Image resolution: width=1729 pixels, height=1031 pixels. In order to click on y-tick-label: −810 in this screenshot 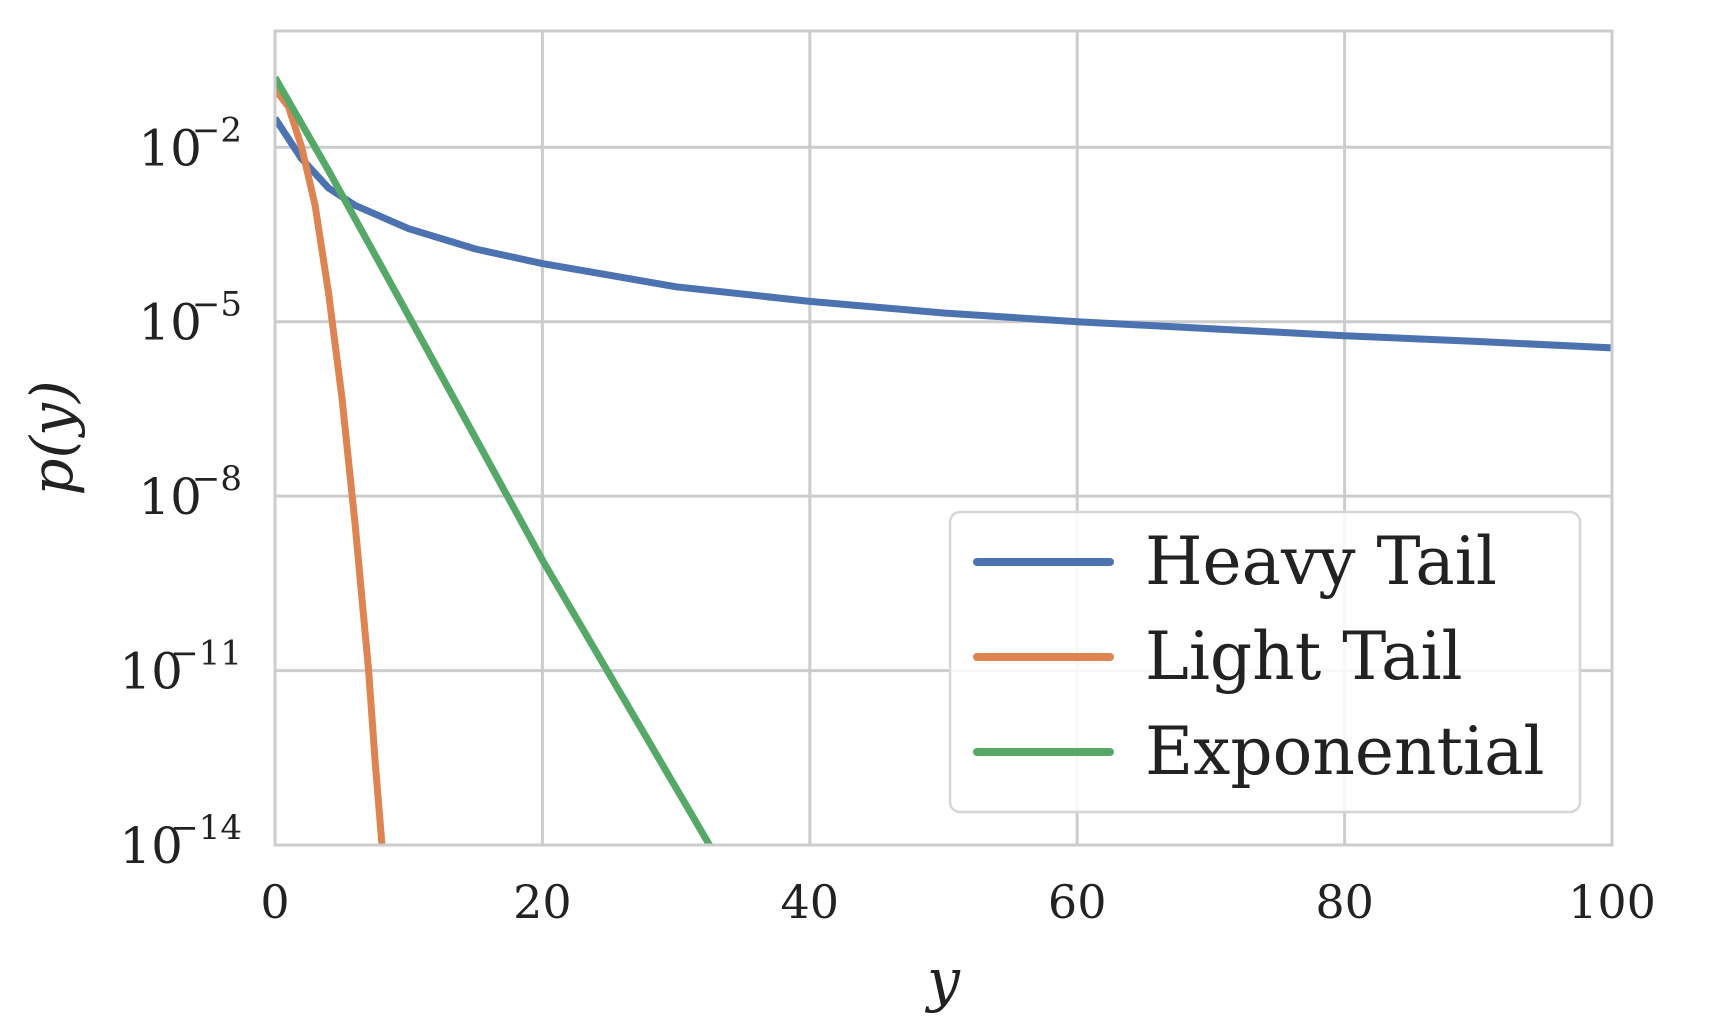, I will do `click(190, 492)`.